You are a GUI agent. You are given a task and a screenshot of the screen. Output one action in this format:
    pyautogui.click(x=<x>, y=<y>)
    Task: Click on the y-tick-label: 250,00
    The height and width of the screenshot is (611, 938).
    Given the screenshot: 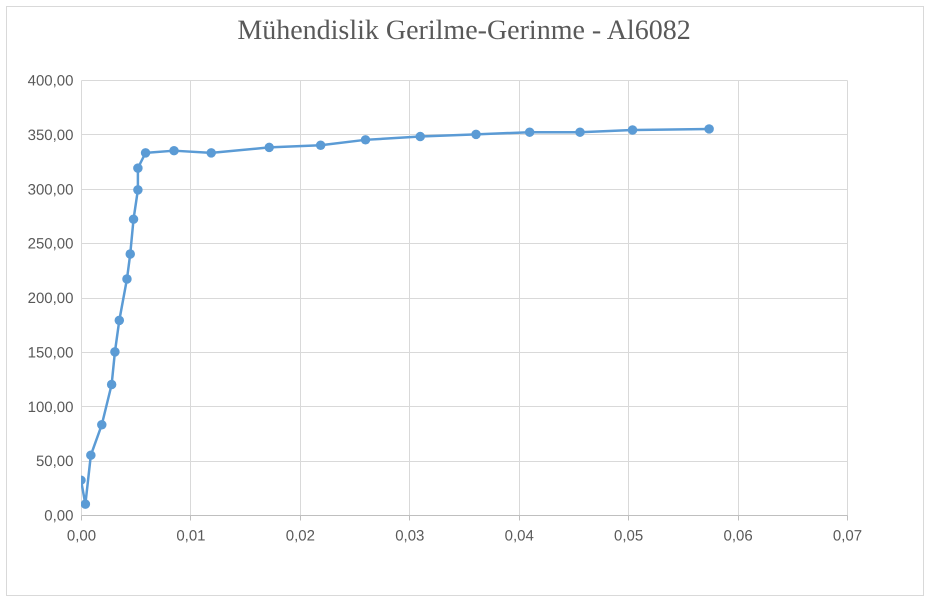 What is the action you would take?
    pyautogui.click(x=51, y=244)
    